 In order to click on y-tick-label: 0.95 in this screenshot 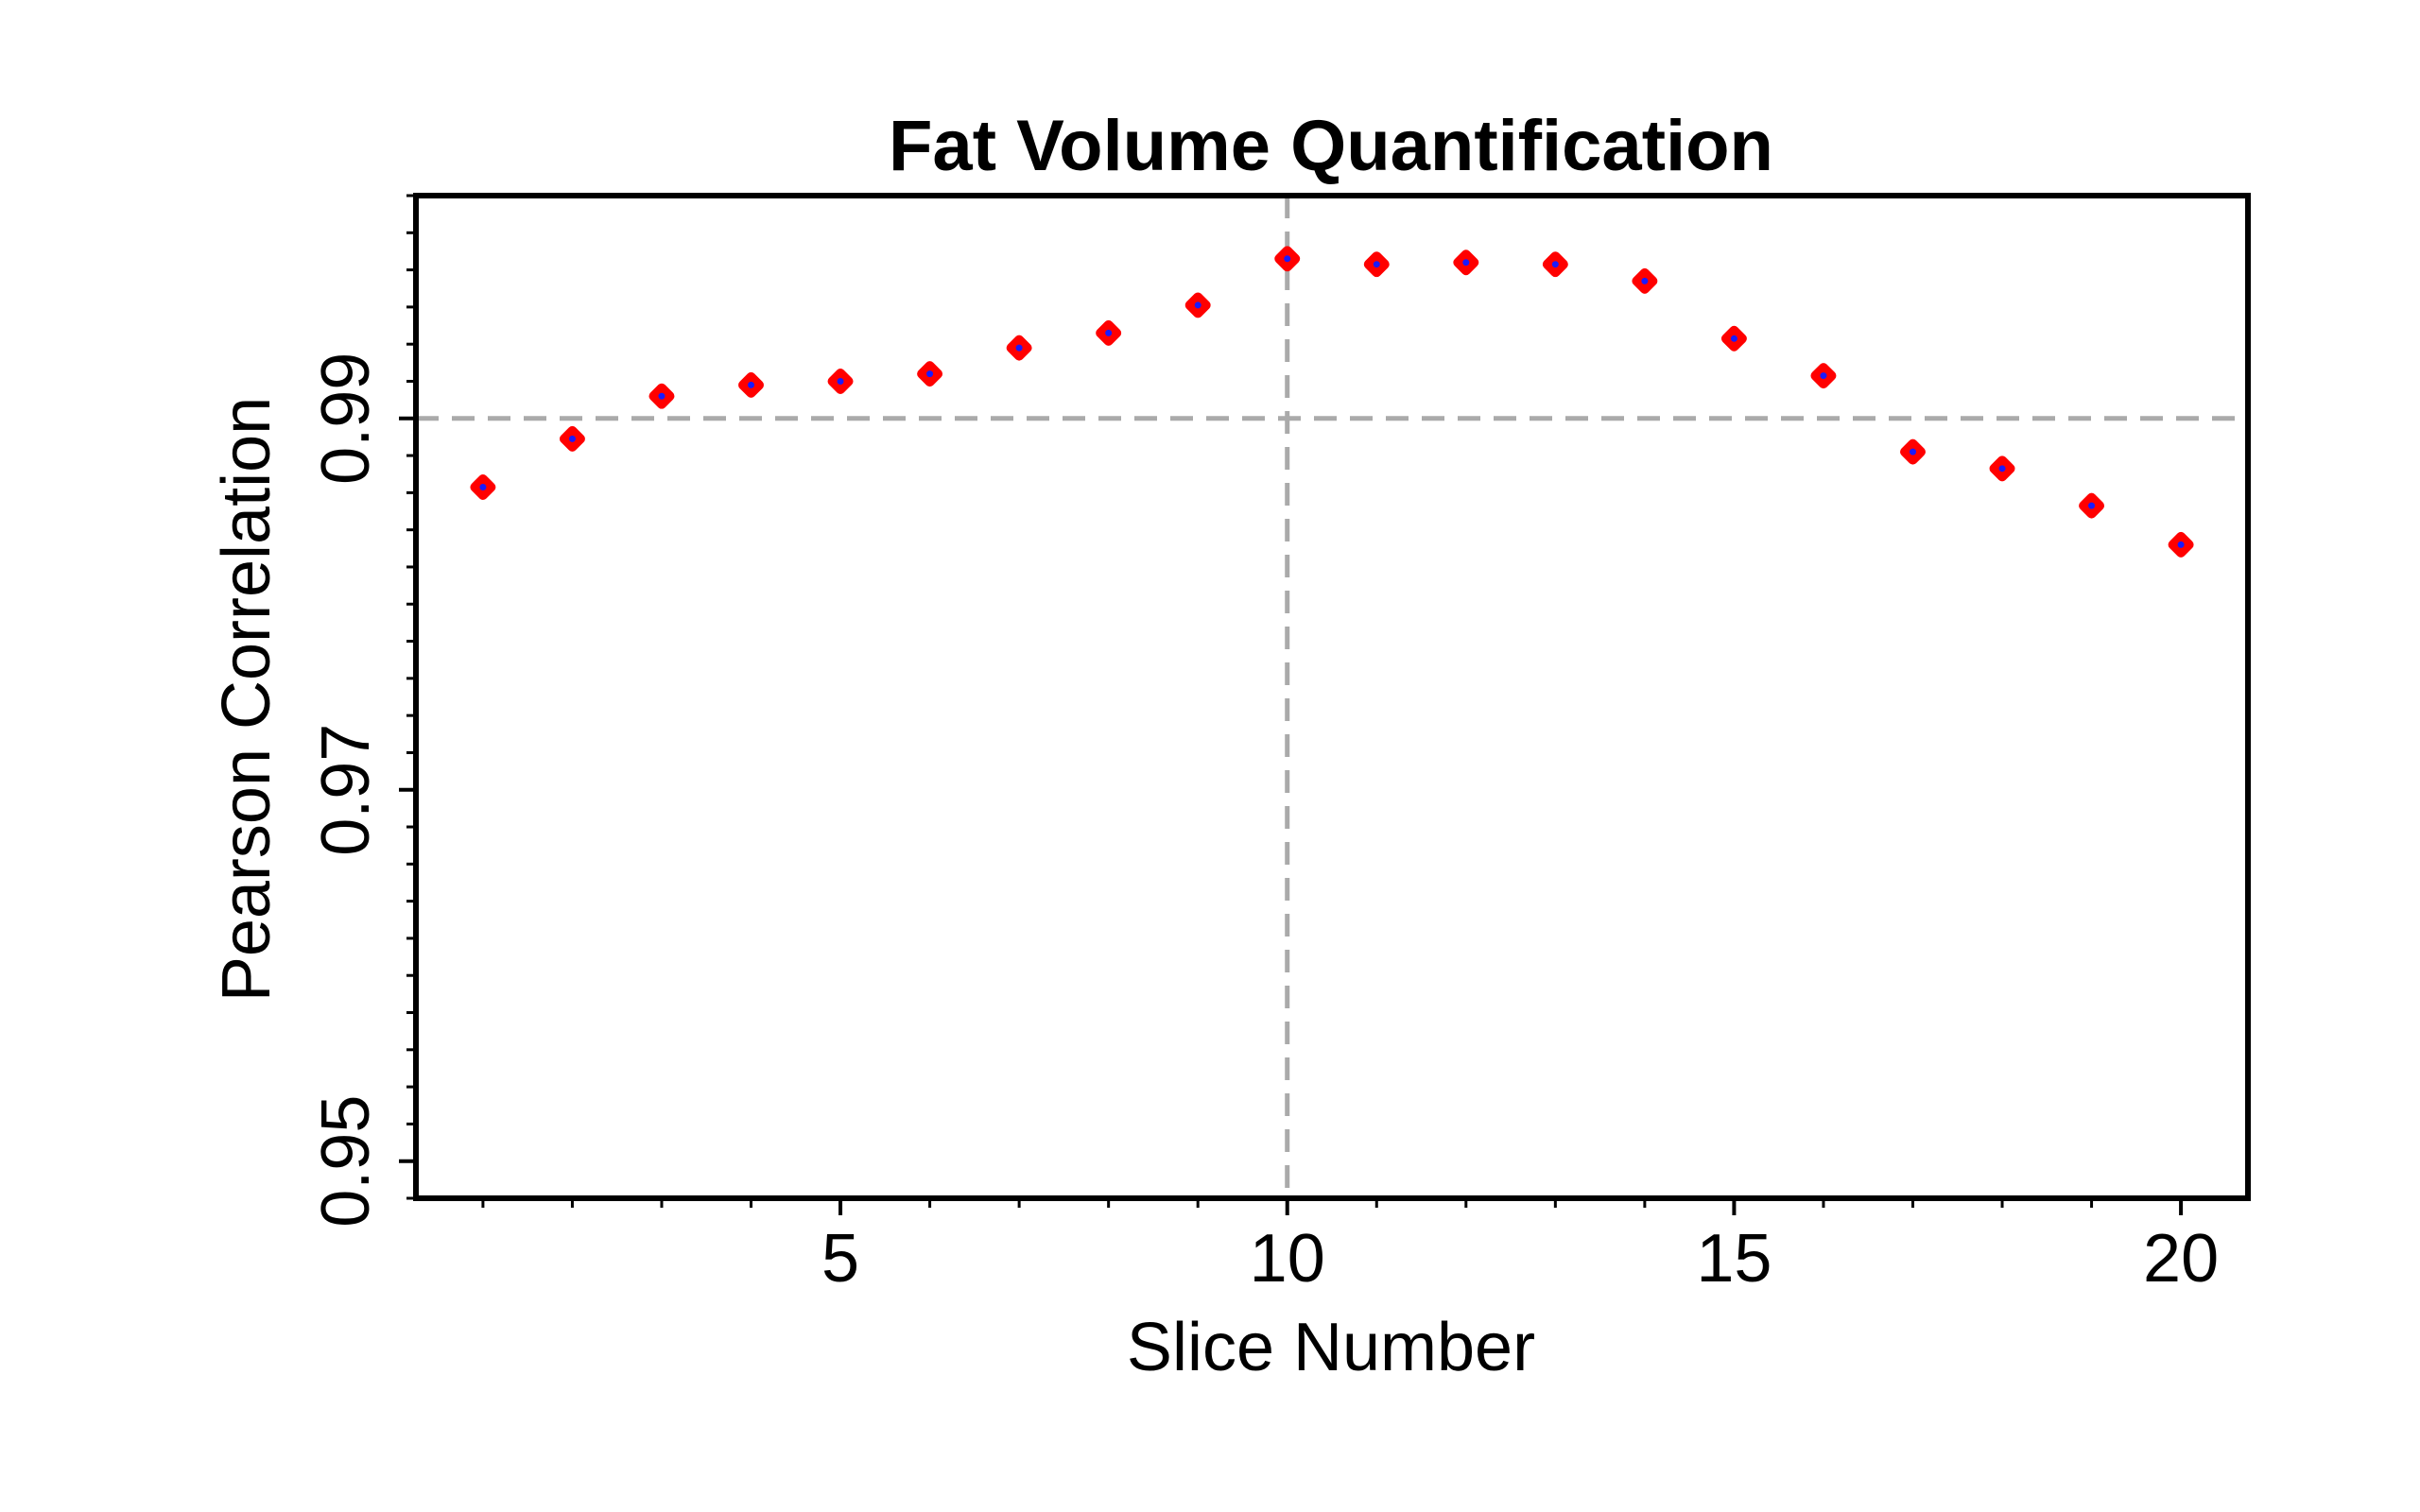, I will do `click(346, 1161)`.